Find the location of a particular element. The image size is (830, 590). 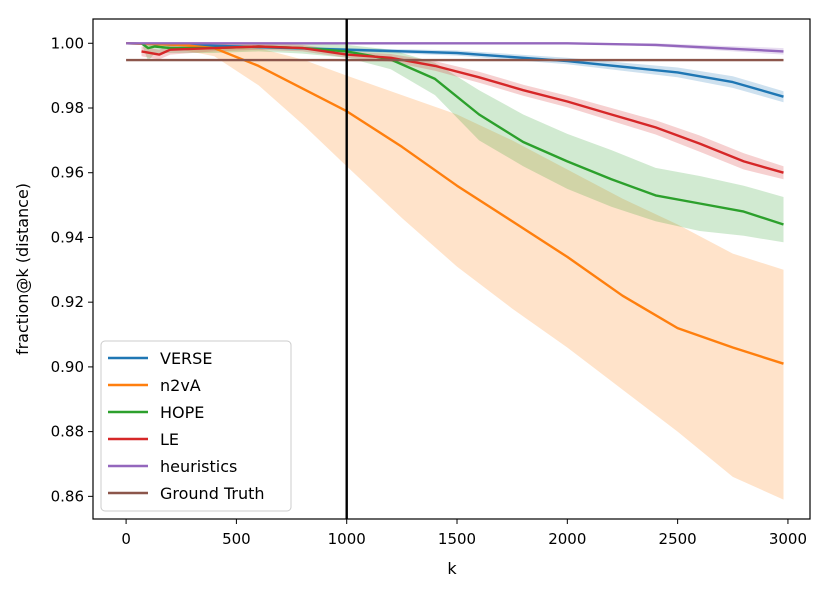

x-tick-label: 2500 is located at coordinates (678, 539).